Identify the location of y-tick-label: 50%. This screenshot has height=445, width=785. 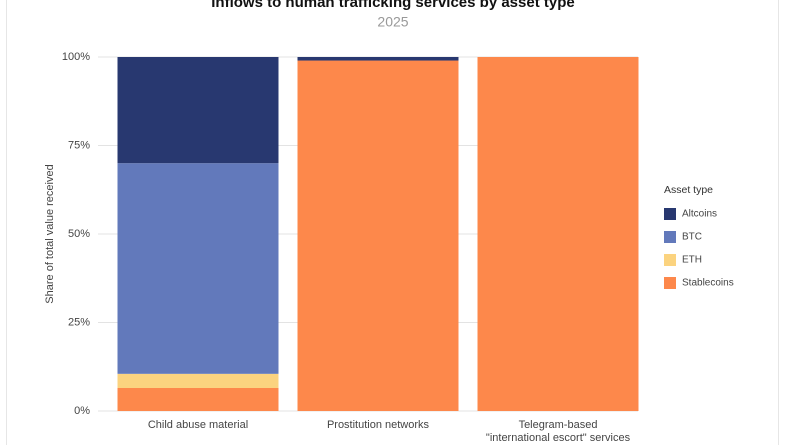
(79, 234).